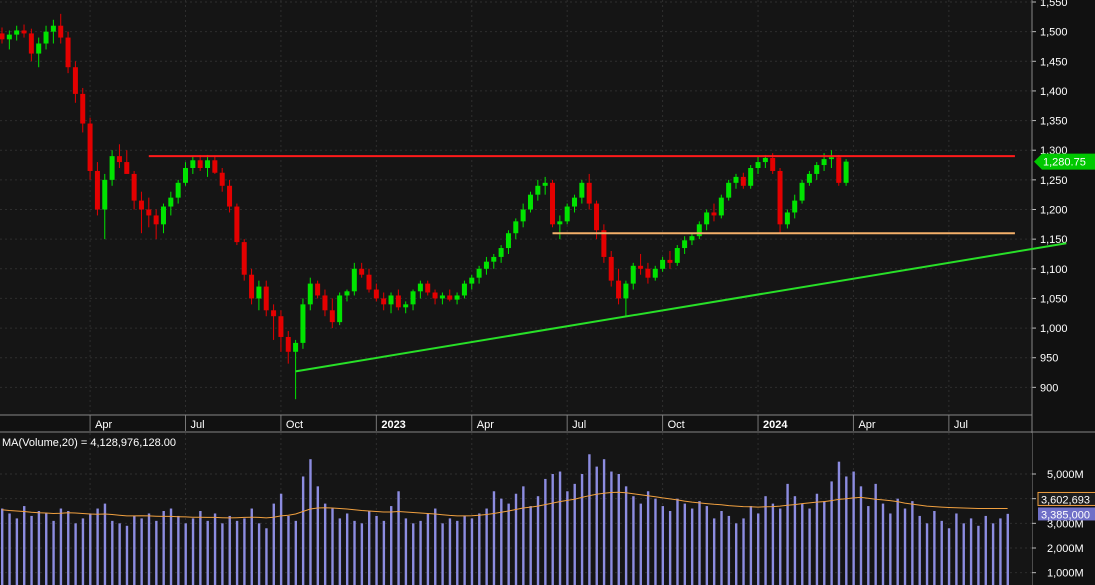 The height and width of the screenshot is (585, 1095). I want to click on date-label: Apr, so click(485, 425).